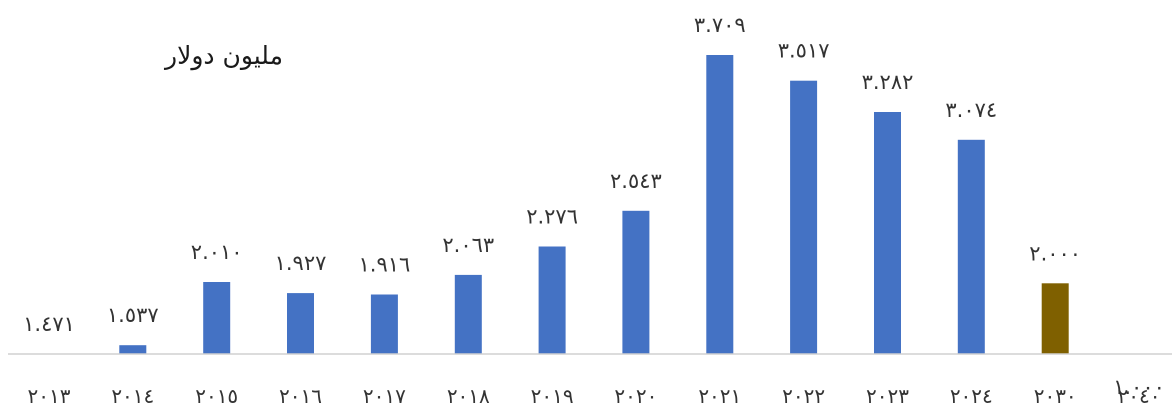 This screenshot has height=409, width=1173. Describe the element at coordinates (887, 396) in the screenshot. I see `x-tick-label-10: ۲۰۲۳` at that location.